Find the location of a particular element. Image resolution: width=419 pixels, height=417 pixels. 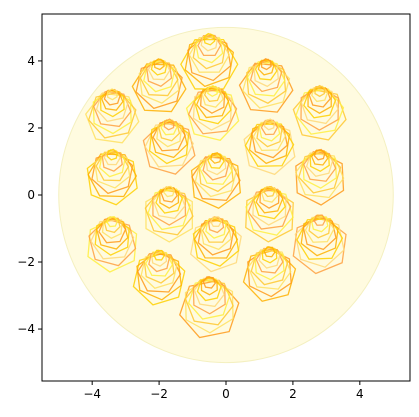

y-tick-label: 4 is located at coordinates (31, 61).